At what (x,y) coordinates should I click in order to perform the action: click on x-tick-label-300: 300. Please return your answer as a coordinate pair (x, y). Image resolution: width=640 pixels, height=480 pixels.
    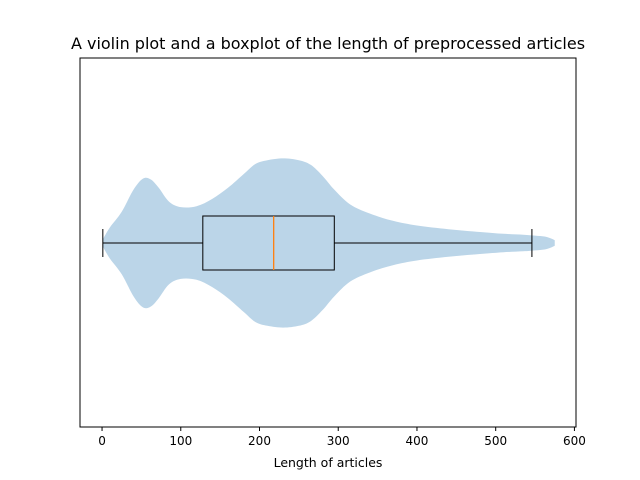
    Looking at the image, I should click on (338, 441).